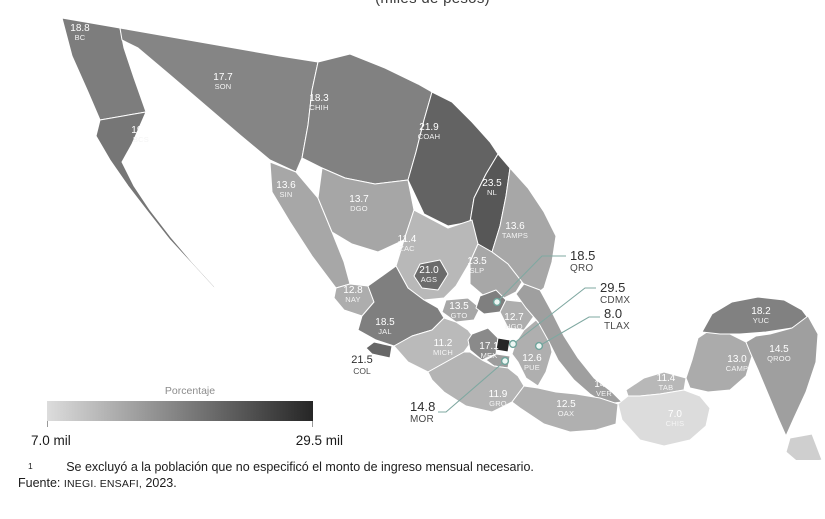  What do you see at coordinates (497, 302) in the screenshot?
I see `marker-qro` at bounding box center [497, 302].